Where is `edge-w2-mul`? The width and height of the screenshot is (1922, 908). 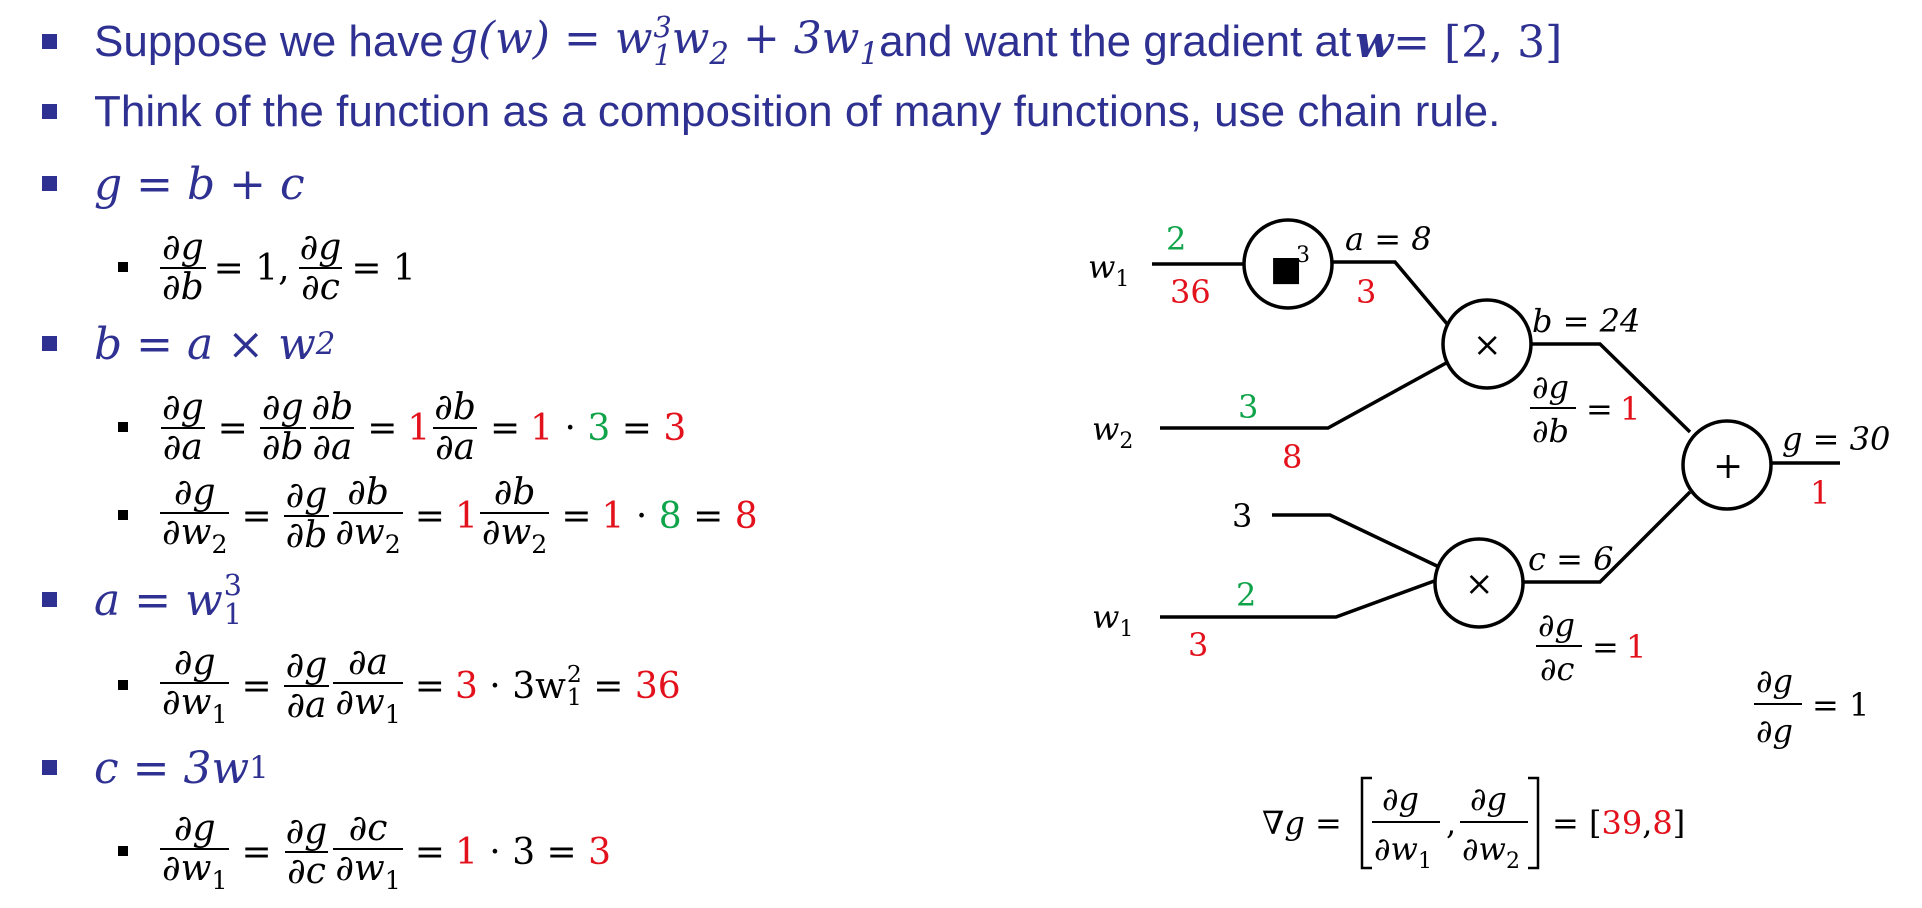
edge-w2-mul is located at coordinates (1304, 395).